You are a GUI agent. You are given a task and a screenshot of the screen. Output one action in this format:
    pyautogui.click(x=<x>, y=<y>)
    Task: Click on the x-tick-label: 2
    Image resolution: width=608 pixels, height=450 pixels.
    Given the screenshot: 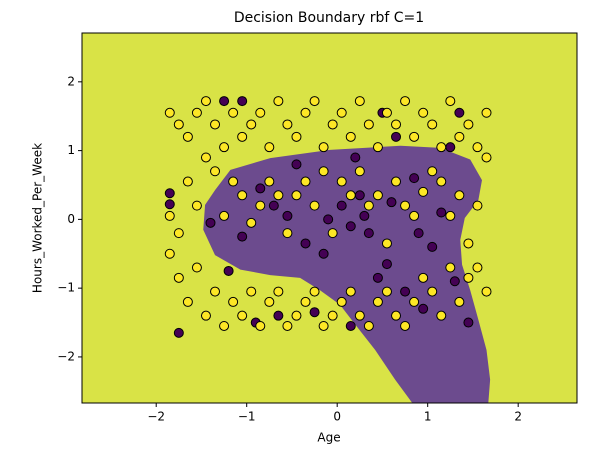 What is the action you would take?
    pyautogui.click(x=518, y=417)
    